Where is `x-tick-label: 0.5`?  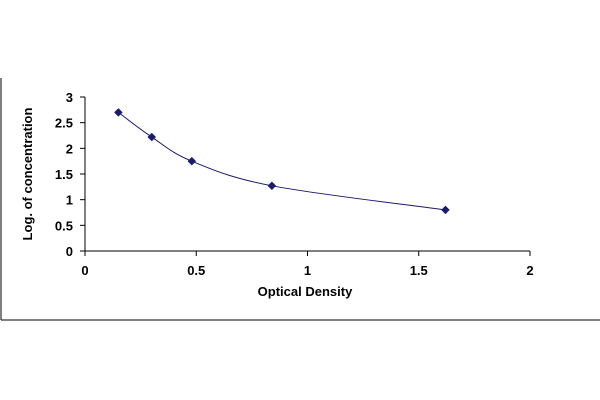
x-tick-label: 0.5 is located at coordinates (196, 270).